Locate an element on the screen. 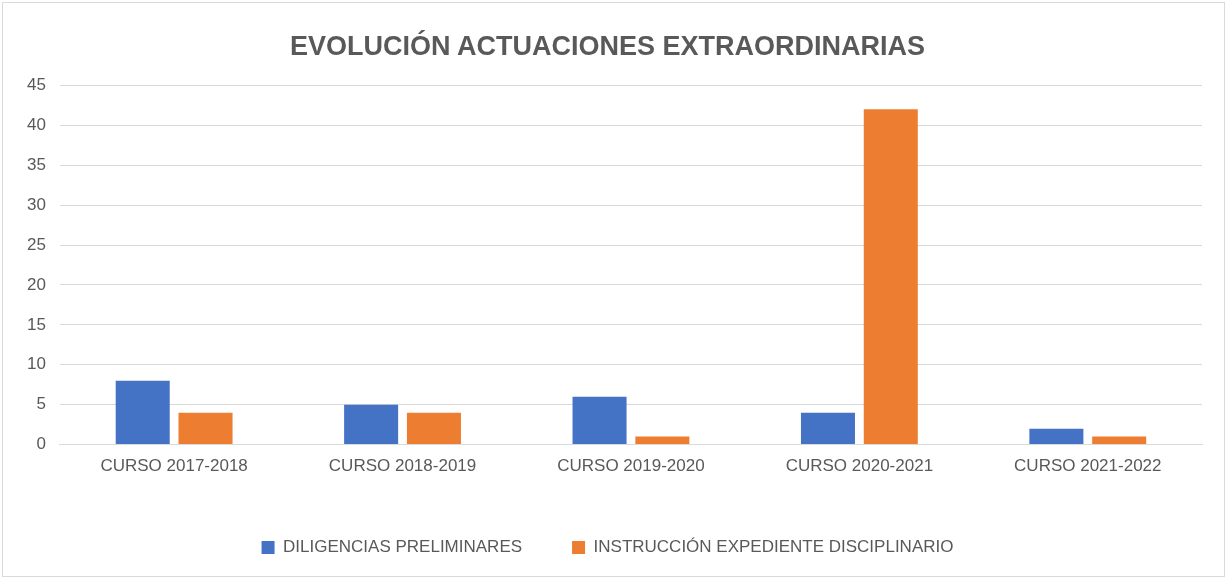 The width and height of the screenshot is (1227, 579). y-tick-label: 35 is located at coordinates (36, 164).